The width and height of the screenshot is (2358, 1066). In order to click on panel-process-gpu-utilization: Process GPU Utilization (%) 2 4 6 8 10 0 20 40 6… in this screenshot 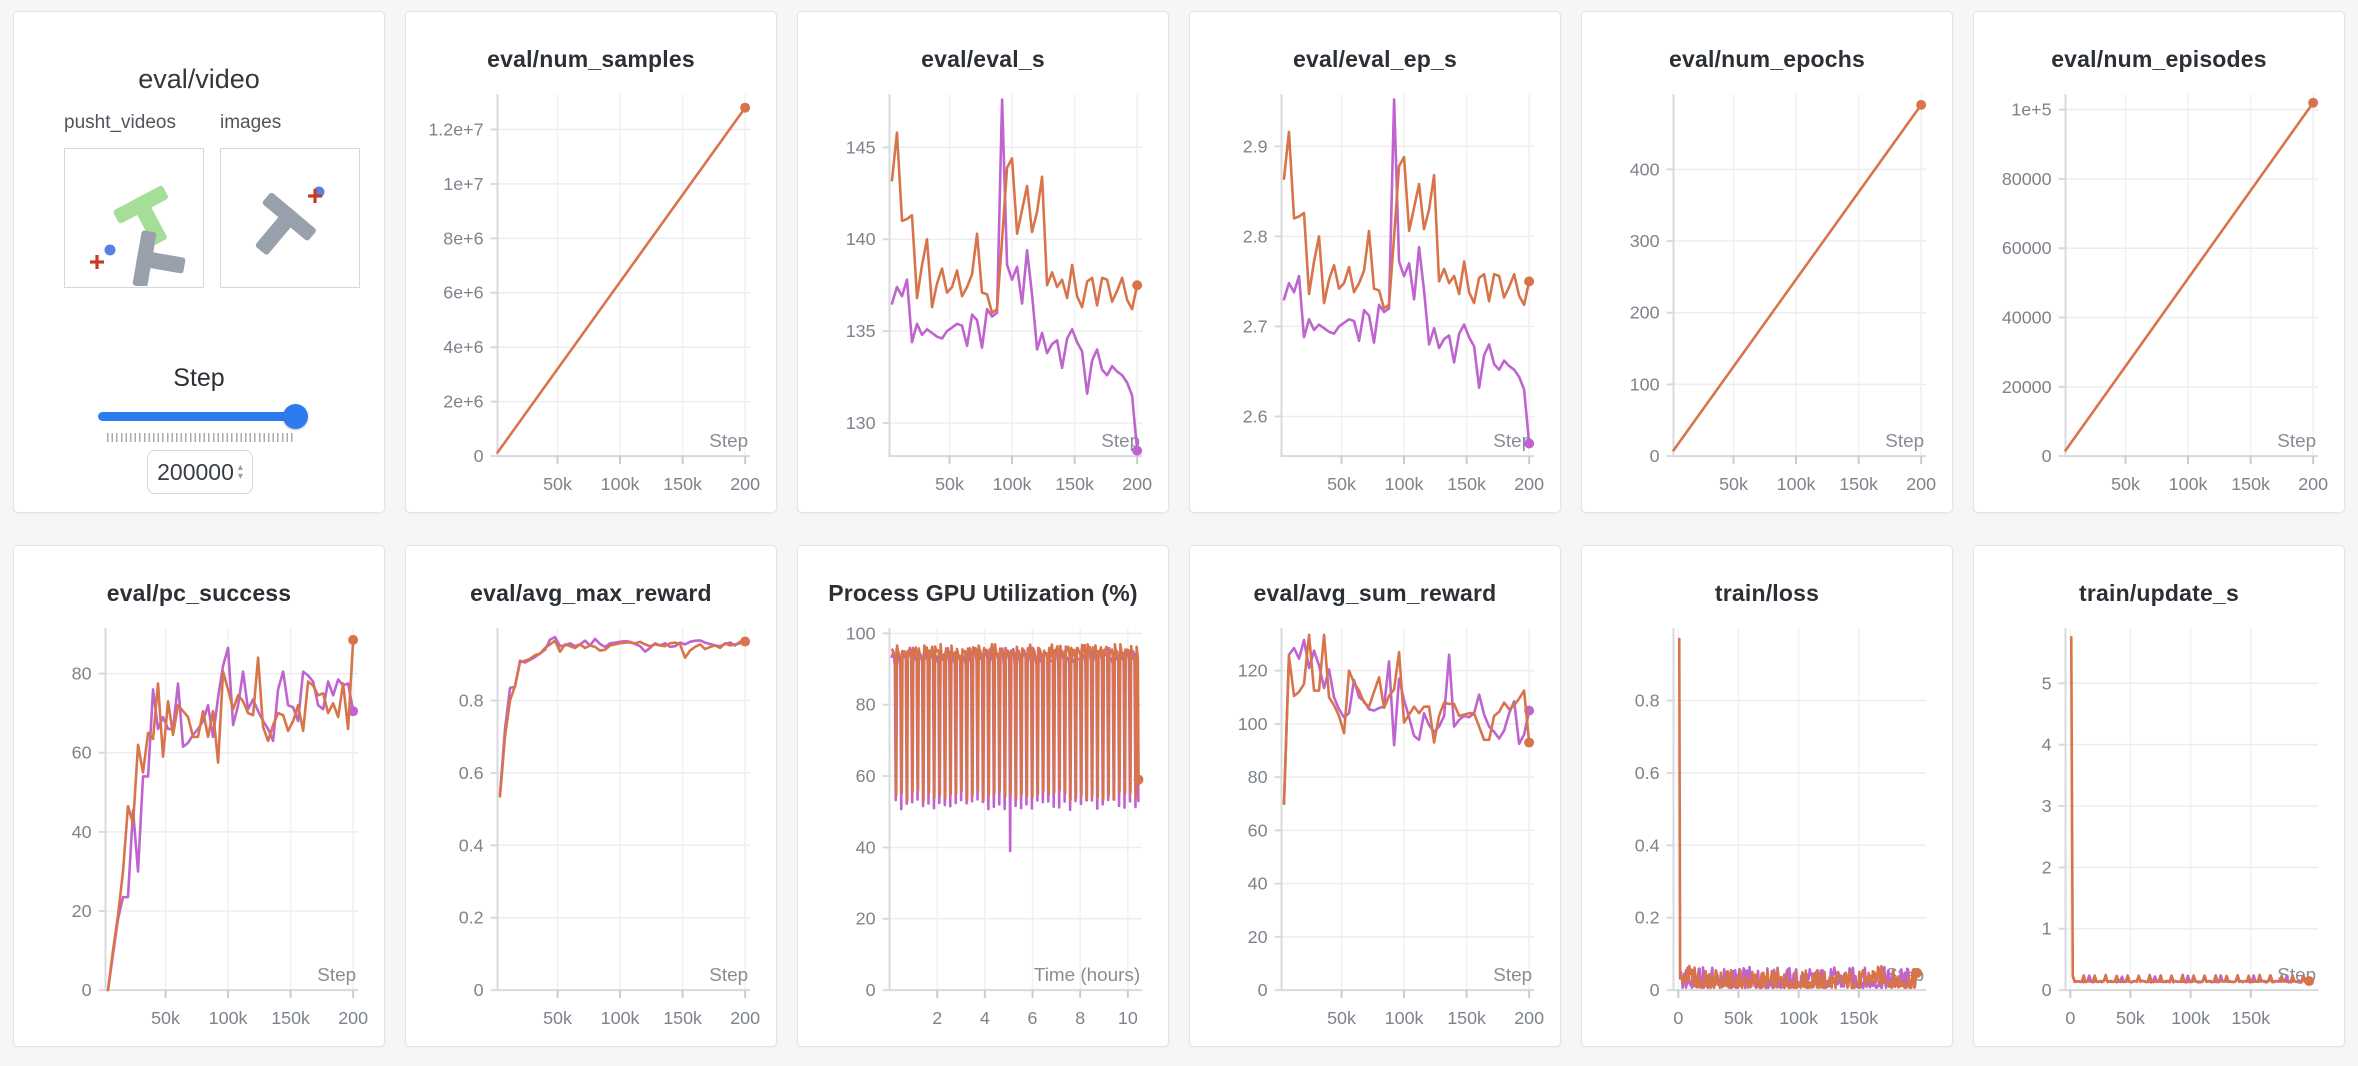, I will do `click(983, 796)`.